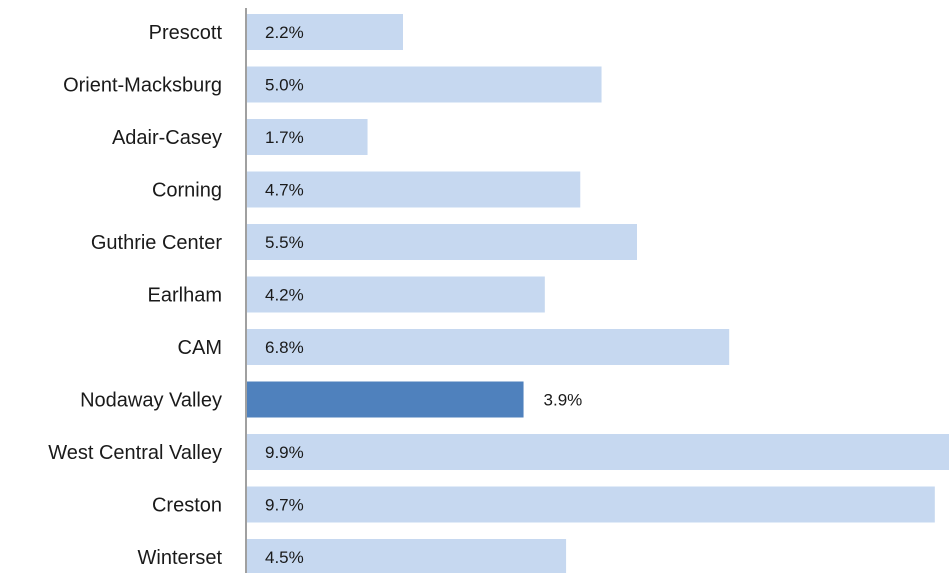 The height and width of the screenshot is (573, 951). I want to click on data-label: 9.9%, so click(284, 452).